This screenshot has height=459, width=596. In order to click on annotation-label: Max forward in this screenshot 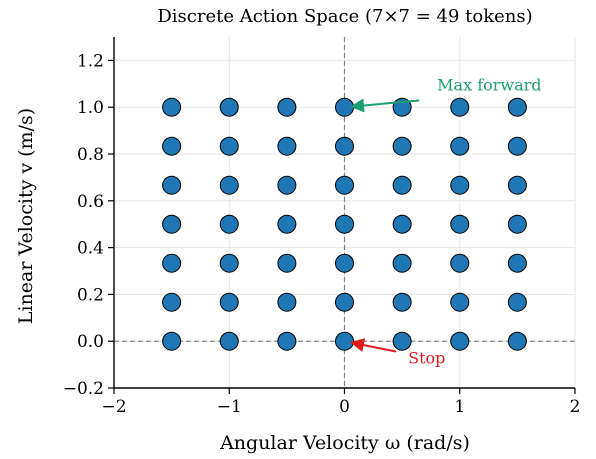, I will do `click(489, 84)`.